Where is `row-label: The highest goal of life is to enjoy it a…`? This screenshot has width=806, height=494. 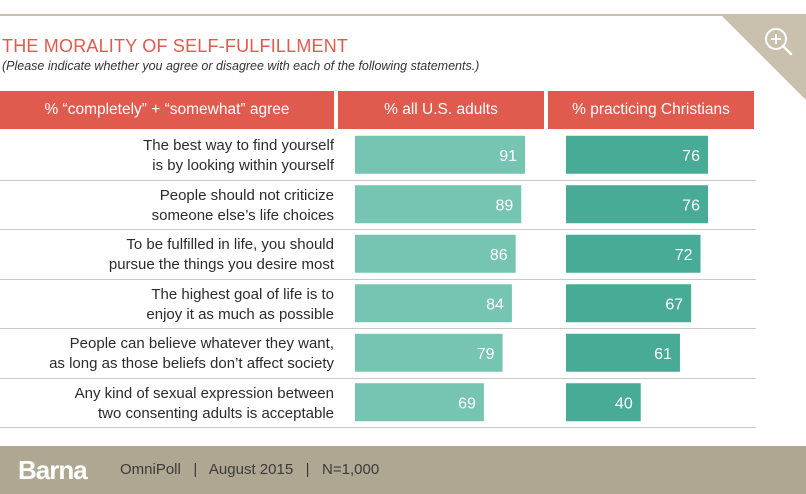
row-label: The highest goal of life is to enjoy it a… is located at coordinates (167, 305).